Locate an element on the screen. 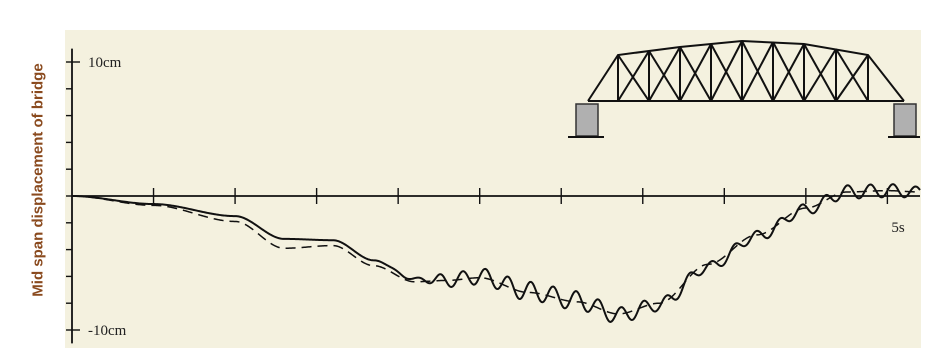 The image size is (926, 359). bridge-pier-left is located at coordinates (586, 120).